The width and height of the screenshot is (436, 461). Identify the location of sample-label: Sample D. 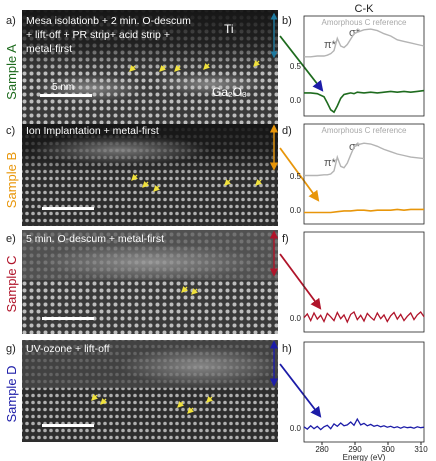
(11, 393).